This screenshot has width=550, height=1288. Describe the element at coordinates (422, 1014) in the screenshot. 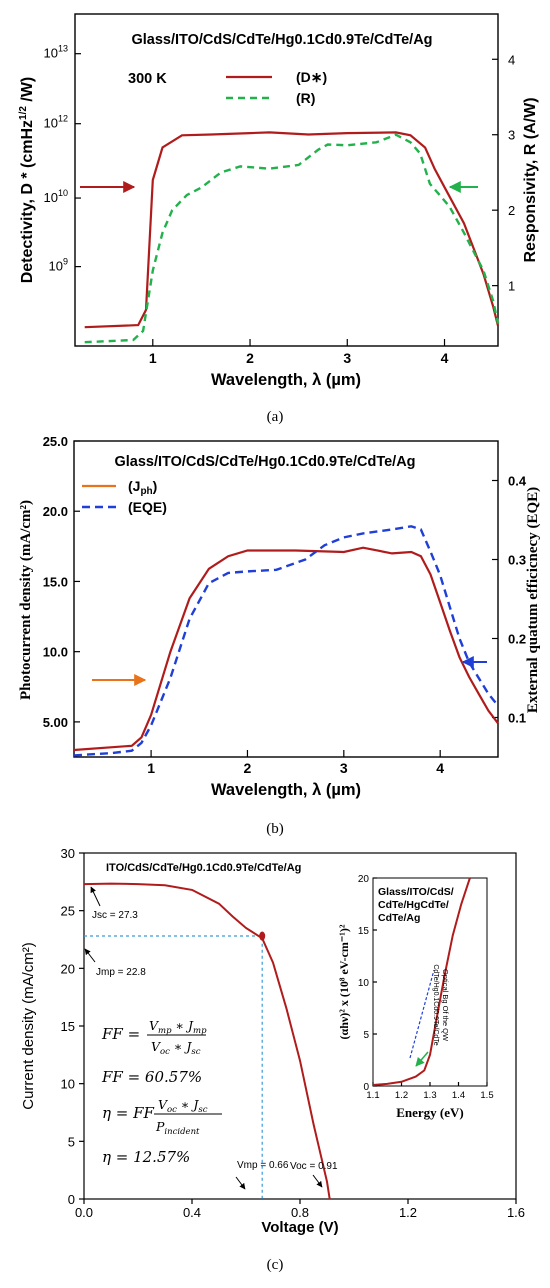

I see `inset-tangent-line` at that location.